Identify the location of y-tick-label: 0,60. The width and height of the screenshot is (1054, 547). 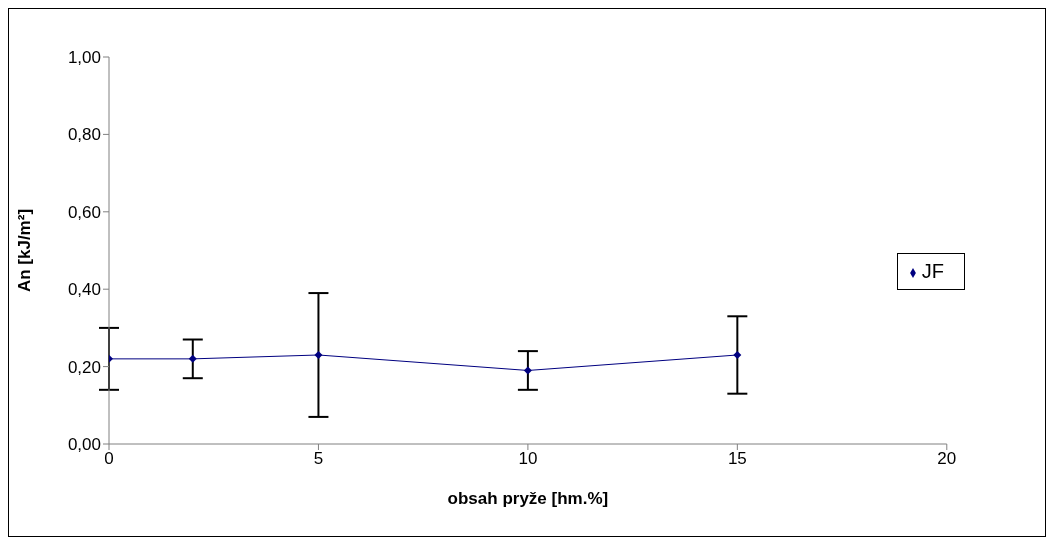
(84, 212).